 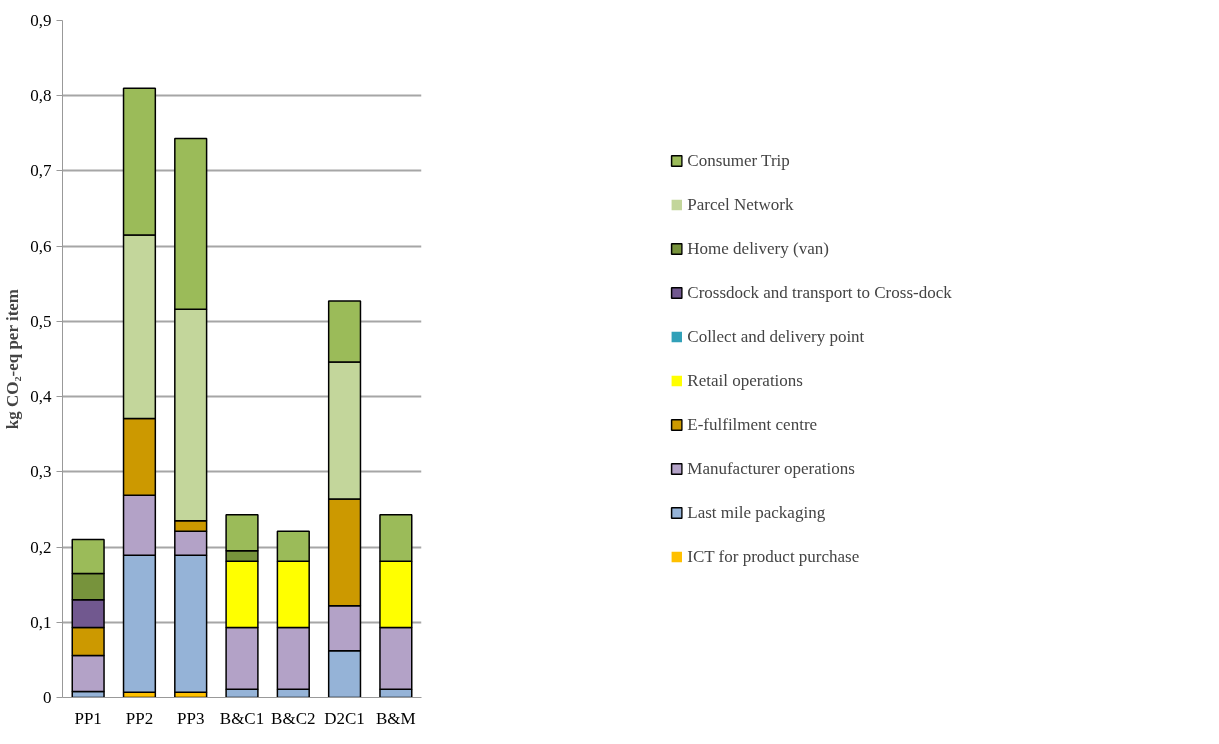 What do you see at coordinates (41, 472) in the screenshot?
I see `y-tick-label: 0,3` at bounding box center [41, 472].